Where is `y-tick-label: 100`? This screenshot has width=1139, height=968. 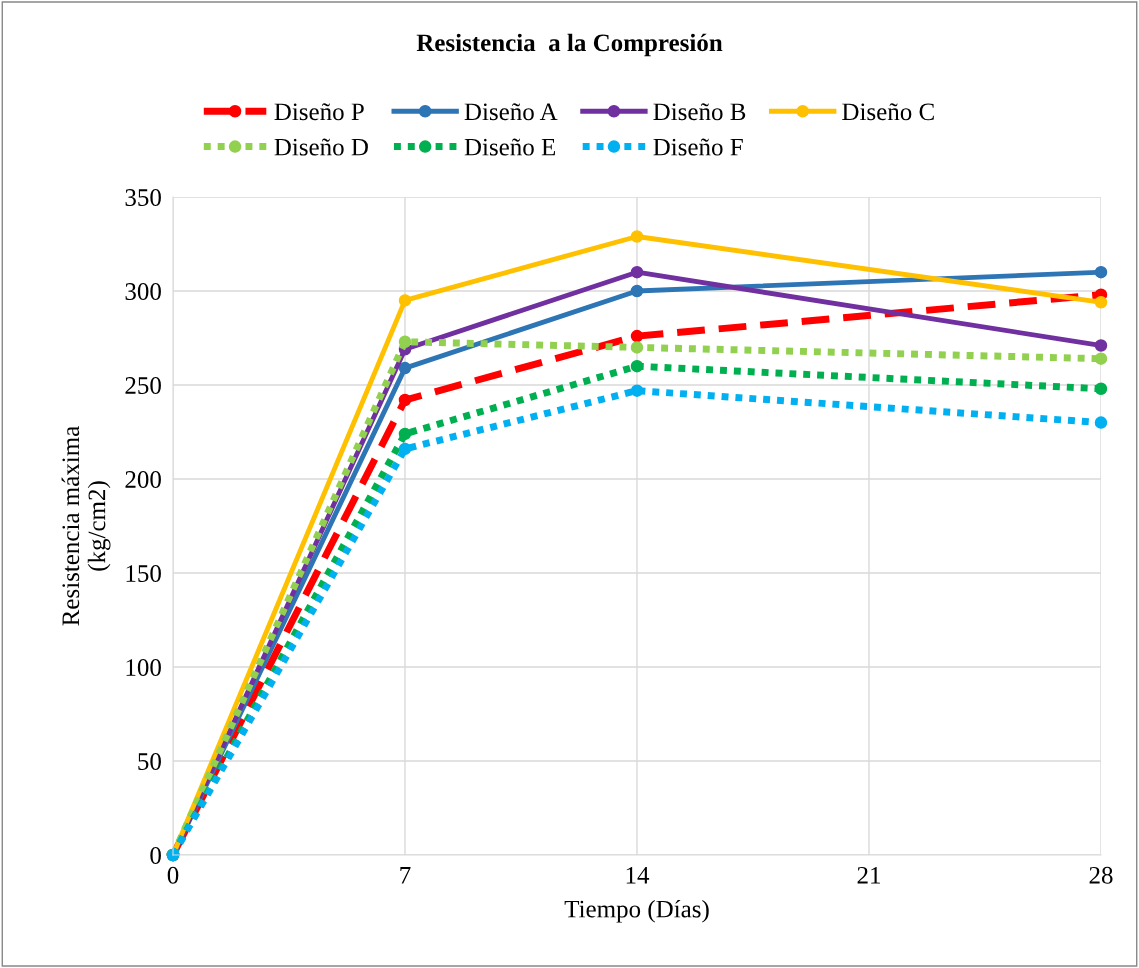 y-tick-label: 100 is located at coordinates (143, 667).